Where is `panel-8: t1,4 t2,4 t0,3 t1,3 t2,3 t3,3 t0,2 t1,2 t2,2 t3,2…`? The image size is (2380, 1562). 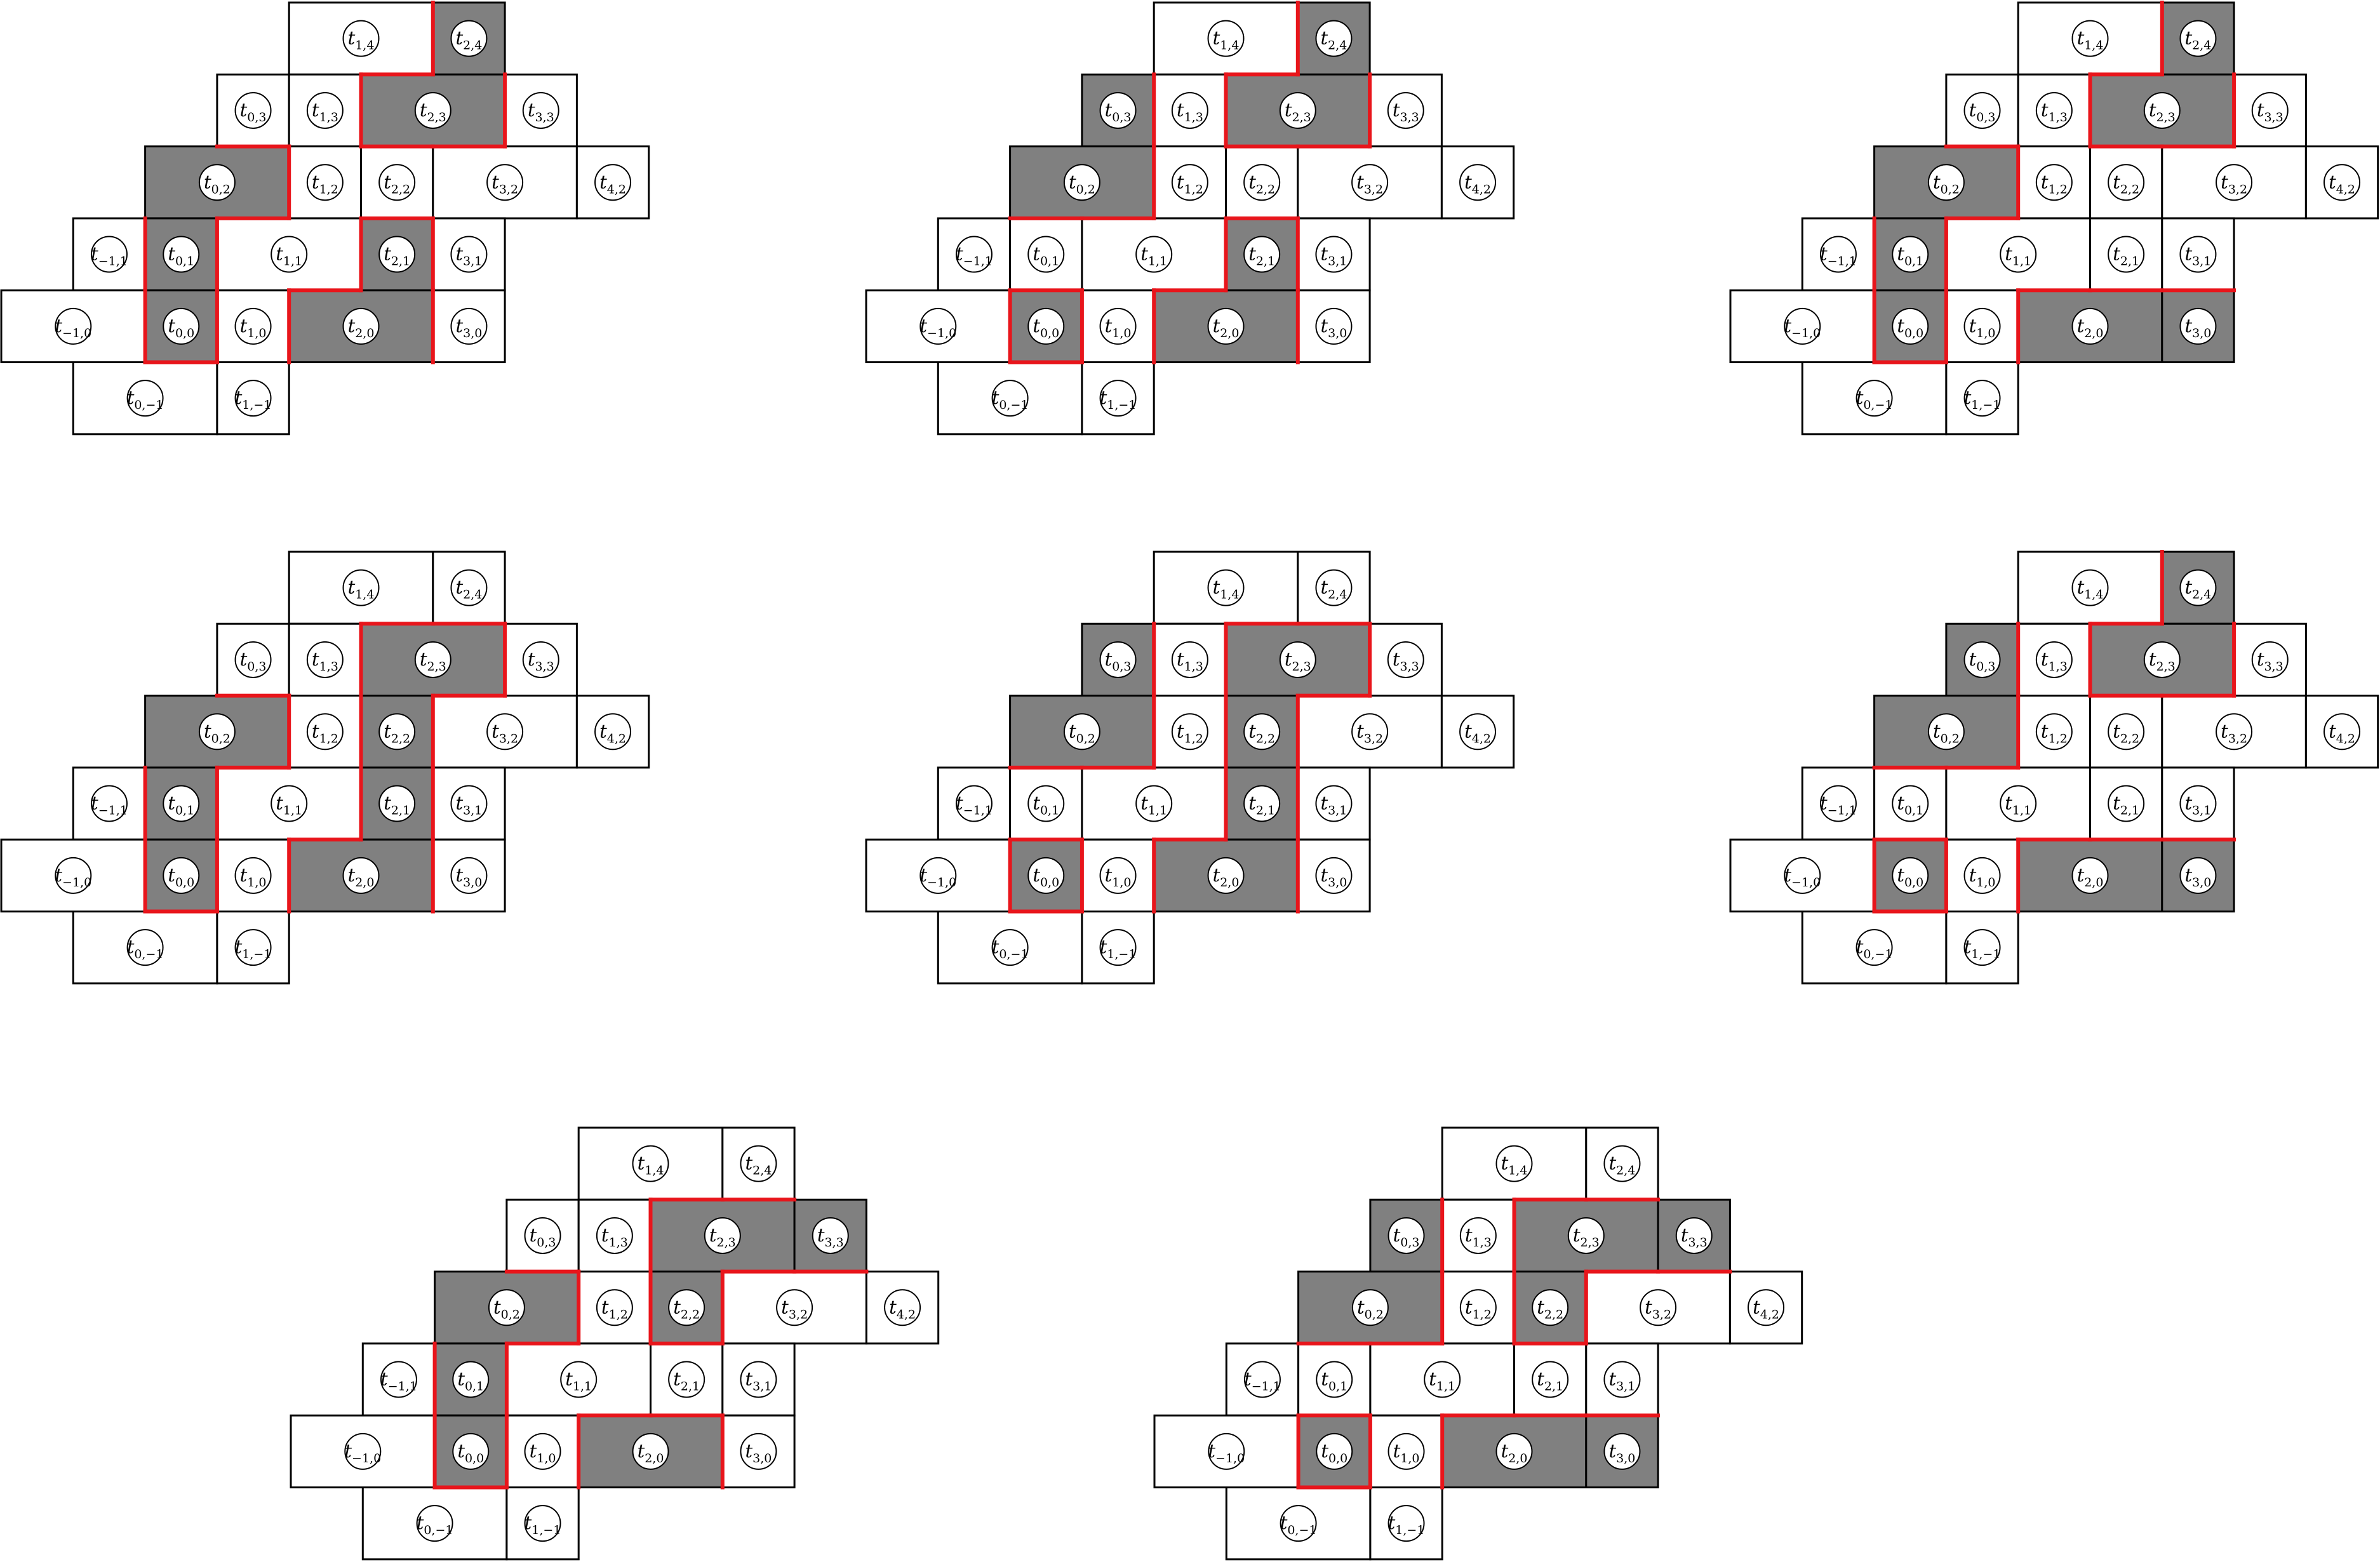
panel-8: t1,4 t2,4 t0,3 t1,3 t2,3 t3,3 t0,2 t1,2 t2,2 t3,2… is located at coordinates (1478, 1344).